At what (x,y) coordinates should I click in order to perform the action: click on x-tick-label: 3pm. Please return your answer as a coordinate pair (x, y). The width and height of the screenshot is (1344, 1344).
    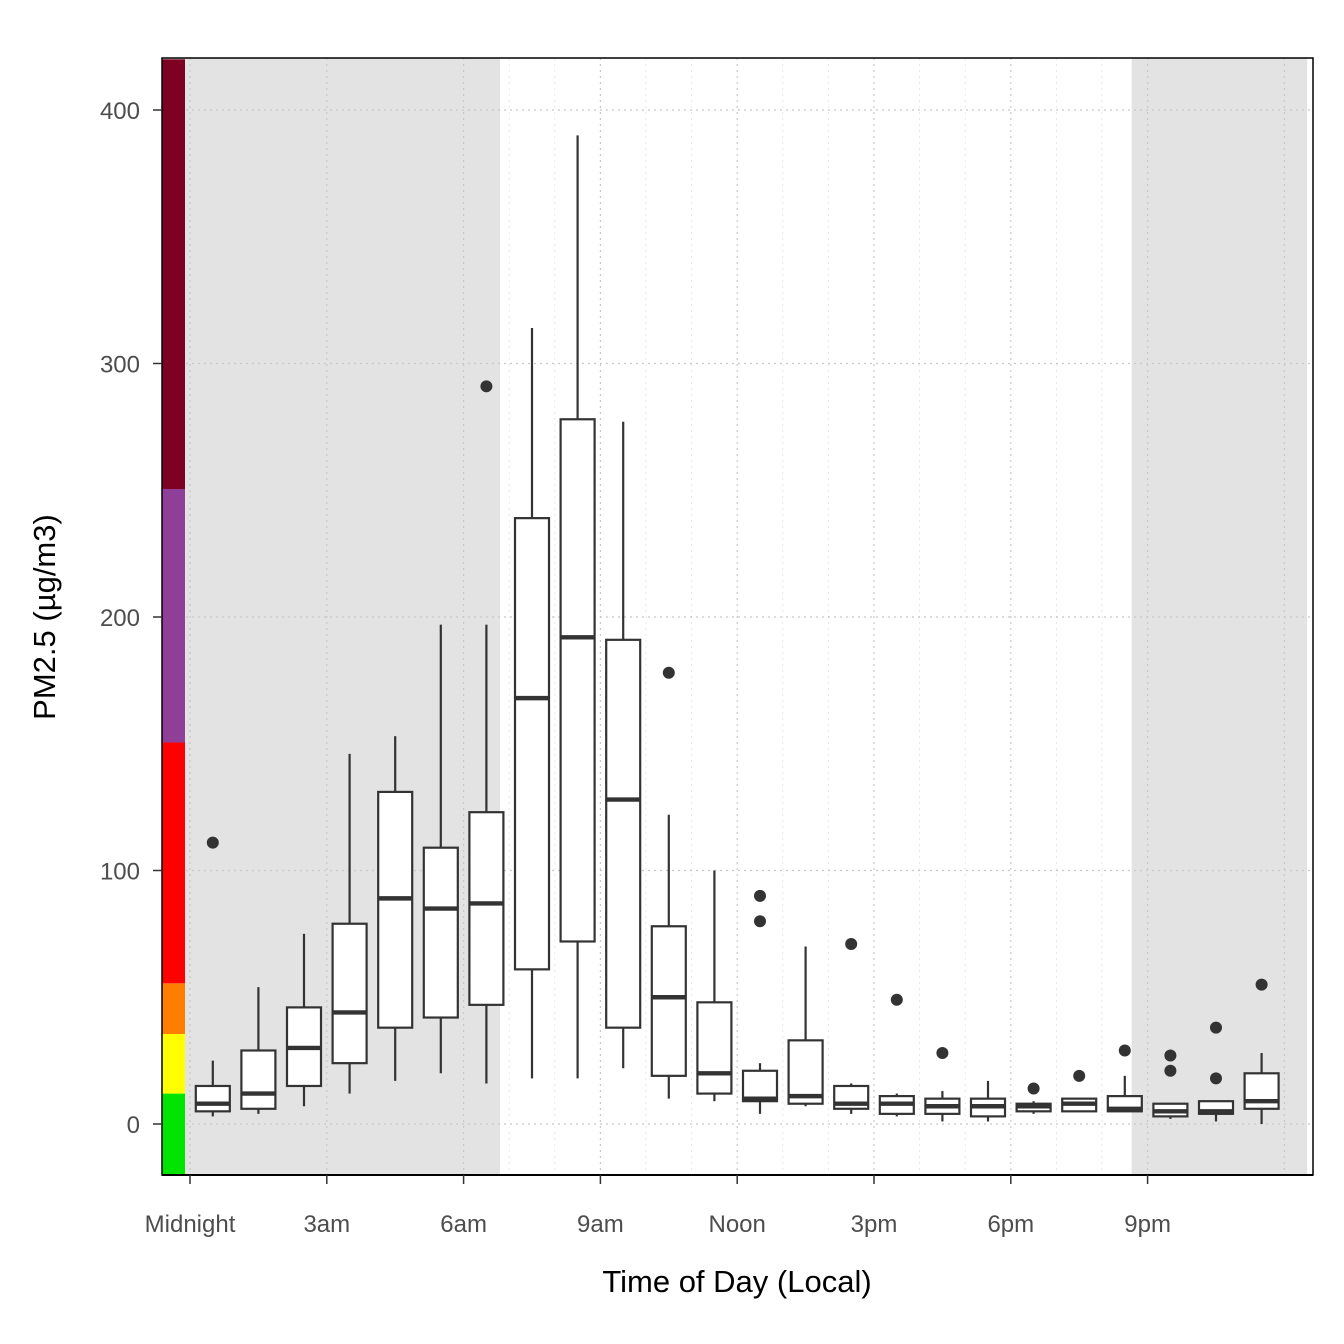
    Looking at the image, I should click on (874, 1224).